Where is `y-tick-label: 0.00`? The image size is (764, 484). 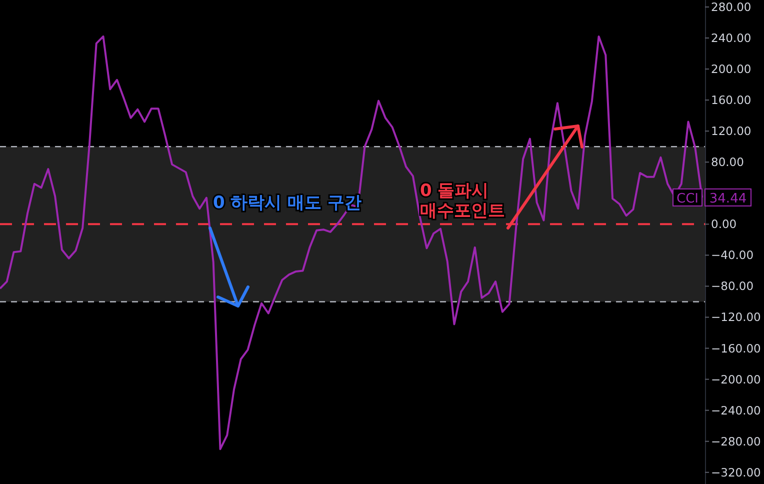
y-tick-label: 0.00 is located at coordinates (724, 224).